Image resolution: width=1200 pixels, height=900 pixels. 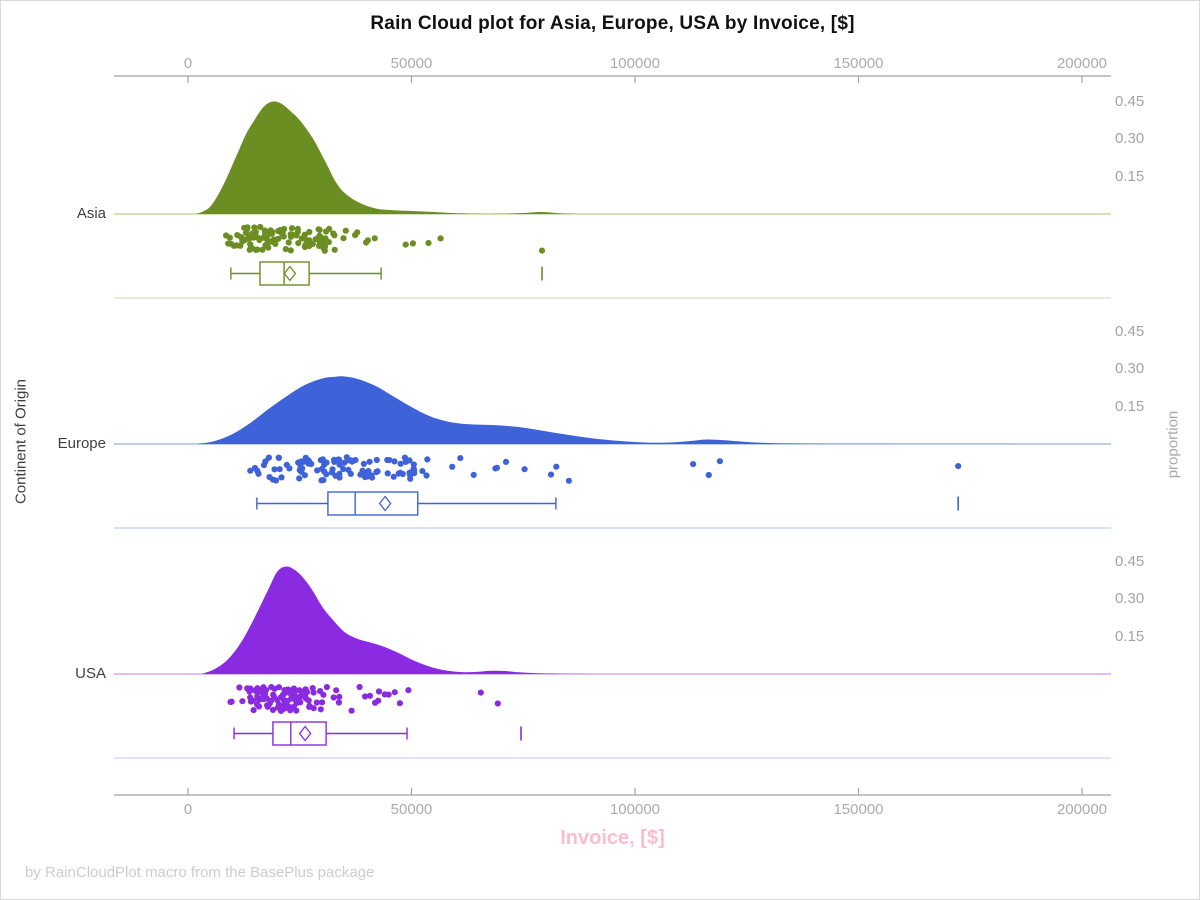 What do you see at coordinates (385, 503) in the screenshot?
I see `mean-diamond-europe` at bounding box center [385, 503].